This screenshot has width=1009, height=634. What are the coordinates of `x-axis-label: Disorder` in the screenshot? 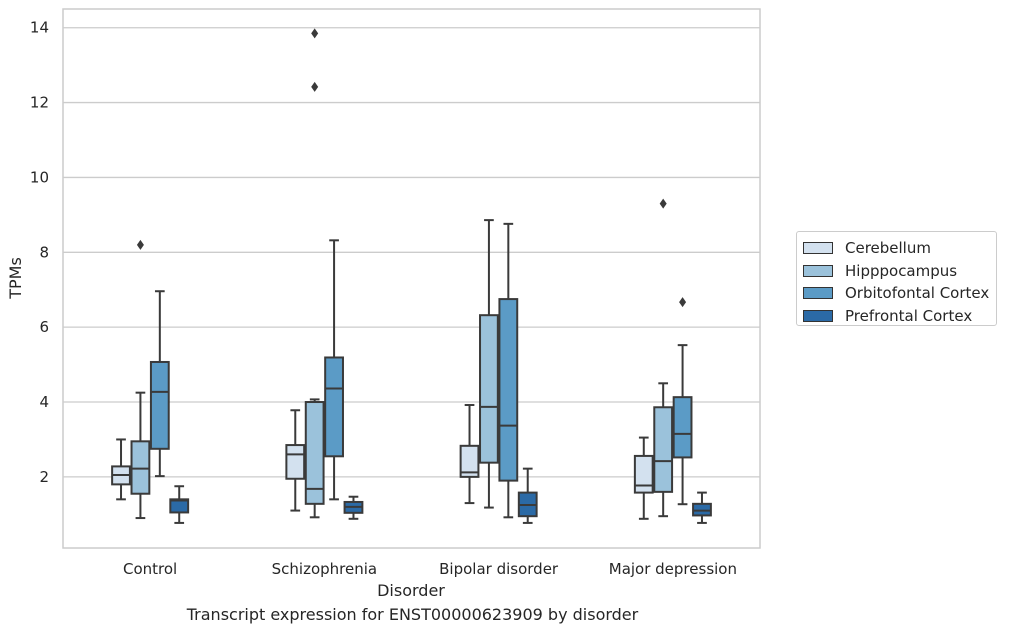 It's located at (411, 590).